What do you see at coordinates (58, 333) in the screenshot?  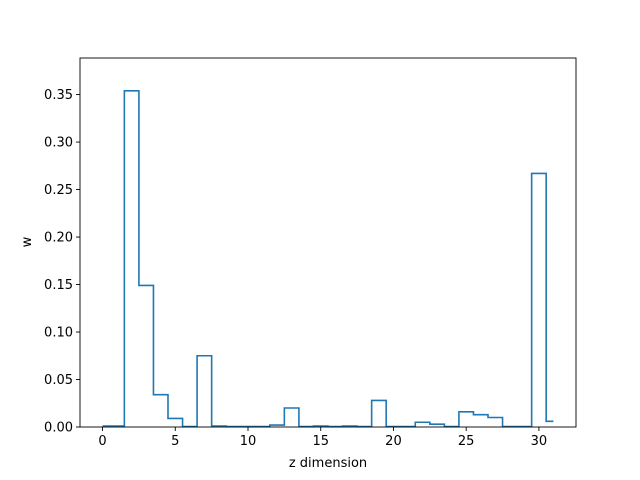 I see `y-tick-label: 0.10` at bounding box center [58, 333].